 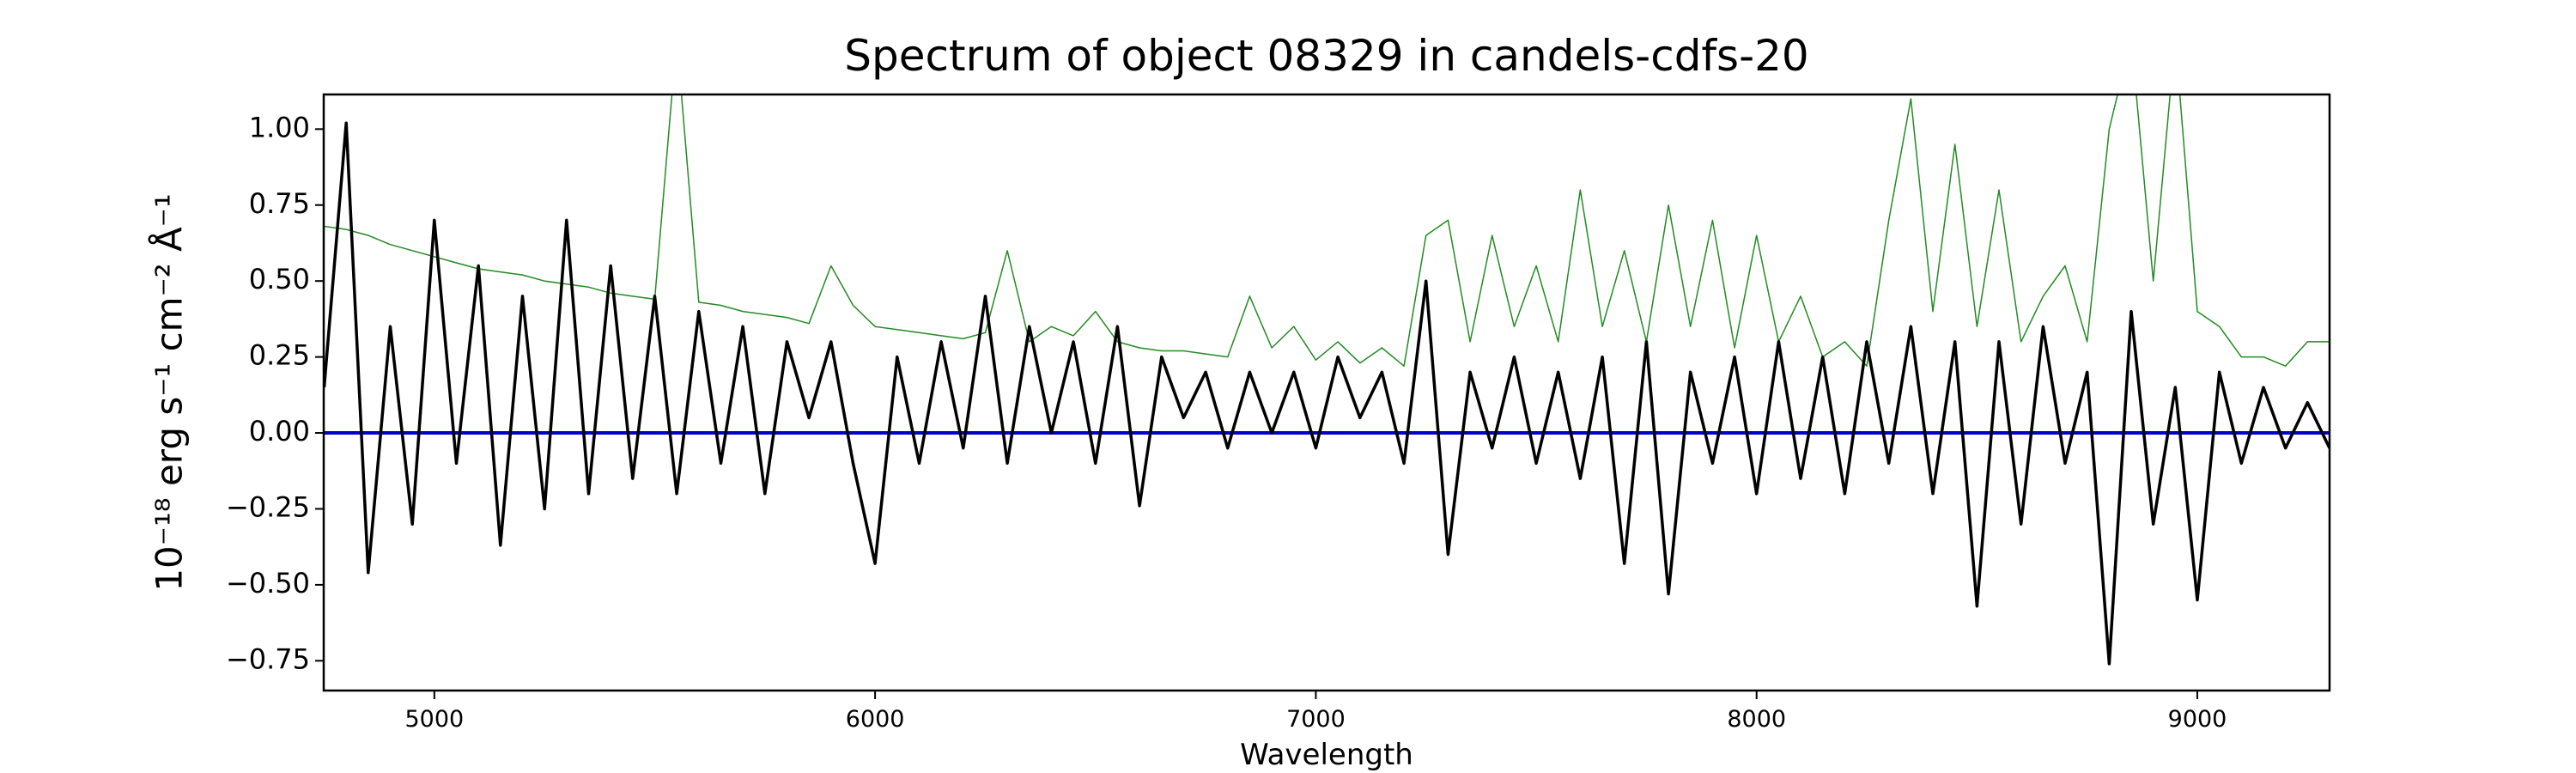 I want to click on x-tick-label: 7000, so click(x=1316, y=719).